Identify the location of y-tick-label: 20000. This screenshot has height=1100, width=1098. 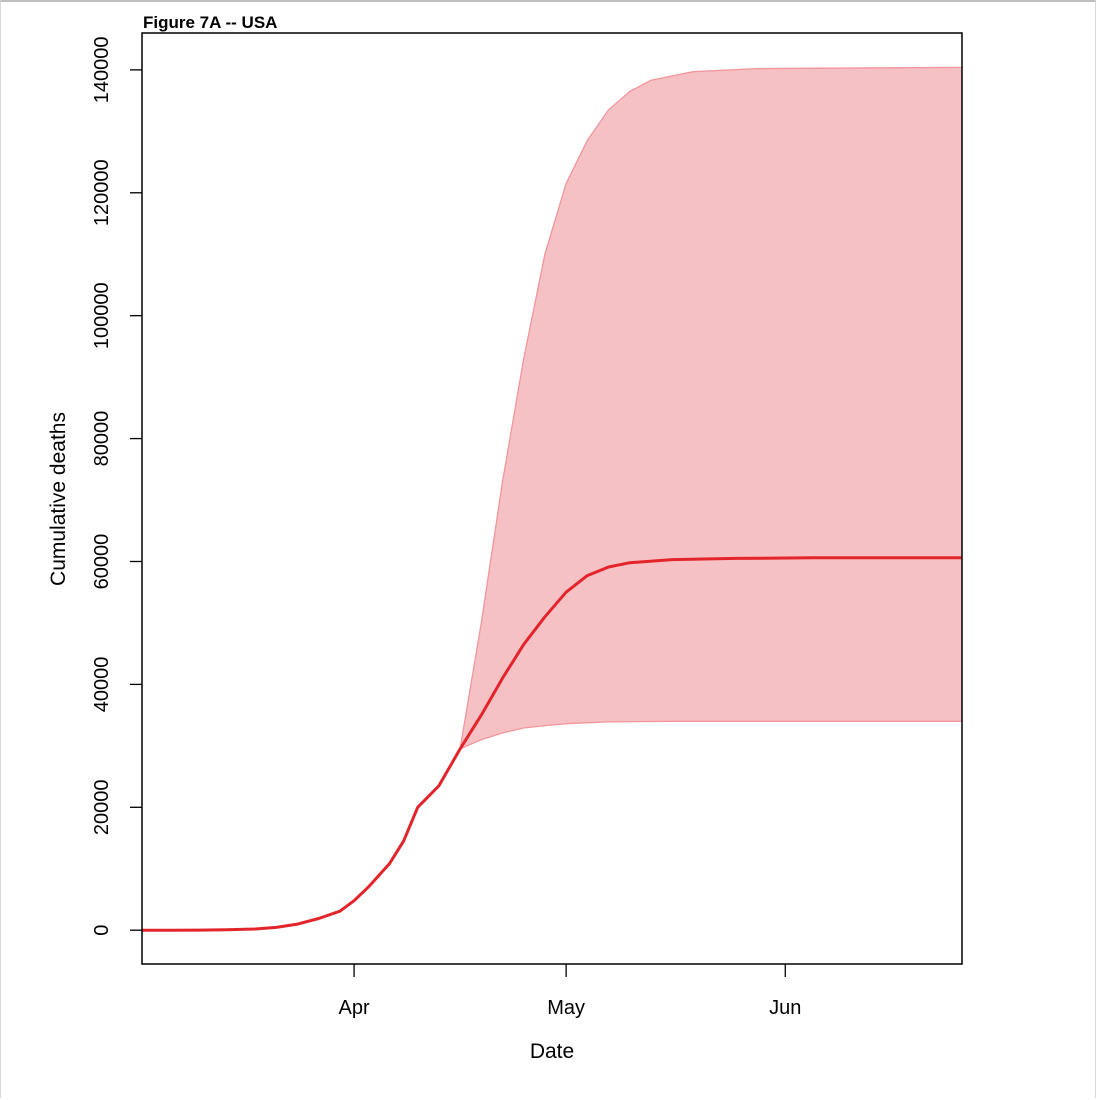
(102, 807).